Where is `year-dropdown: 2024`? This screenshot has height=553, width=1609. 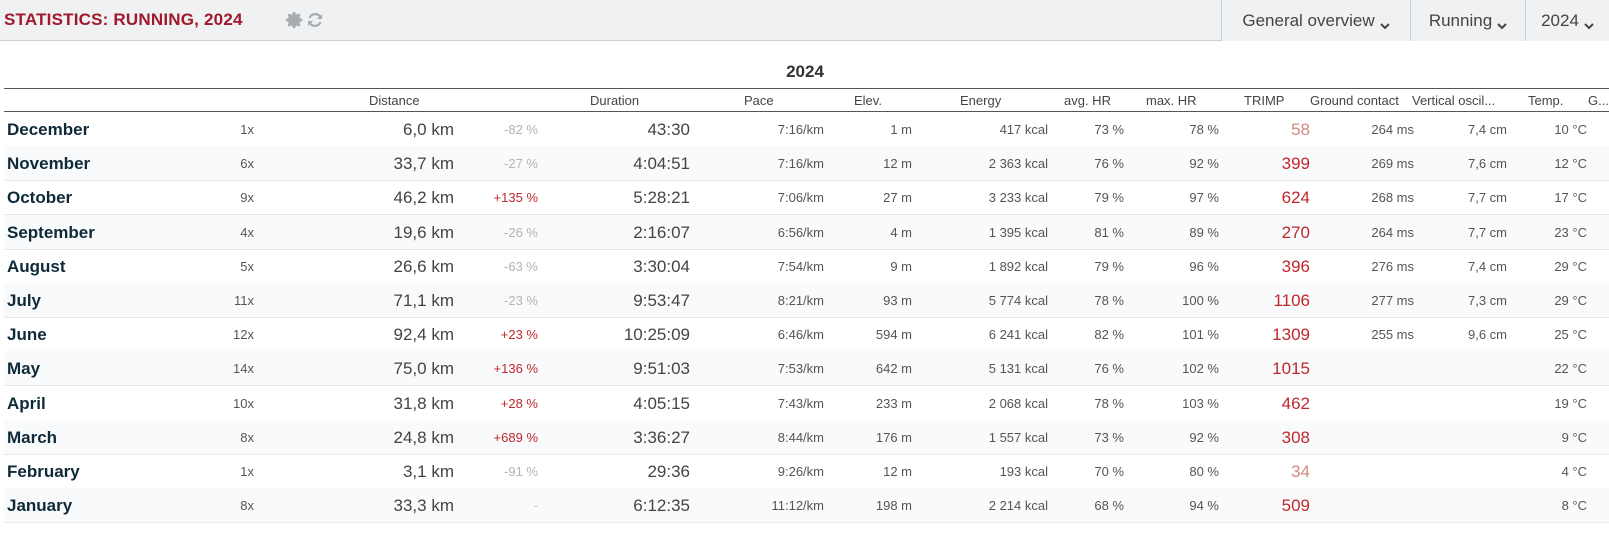
year-dropdown: 2024 is located at coordinates (1567, 20).